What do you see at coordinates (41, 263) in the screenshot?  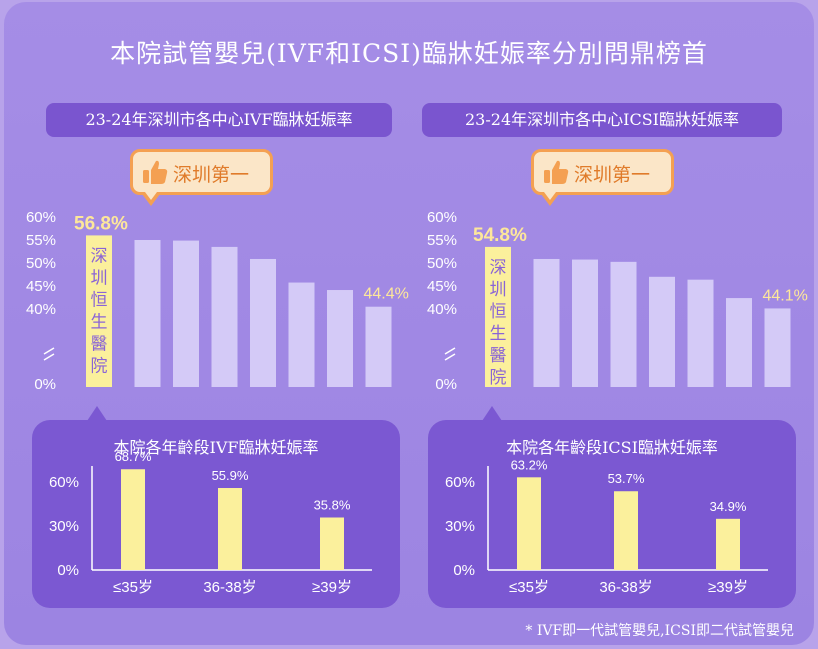 I see `ivf-y-tick: 50%` at bounding box center [41, 263].